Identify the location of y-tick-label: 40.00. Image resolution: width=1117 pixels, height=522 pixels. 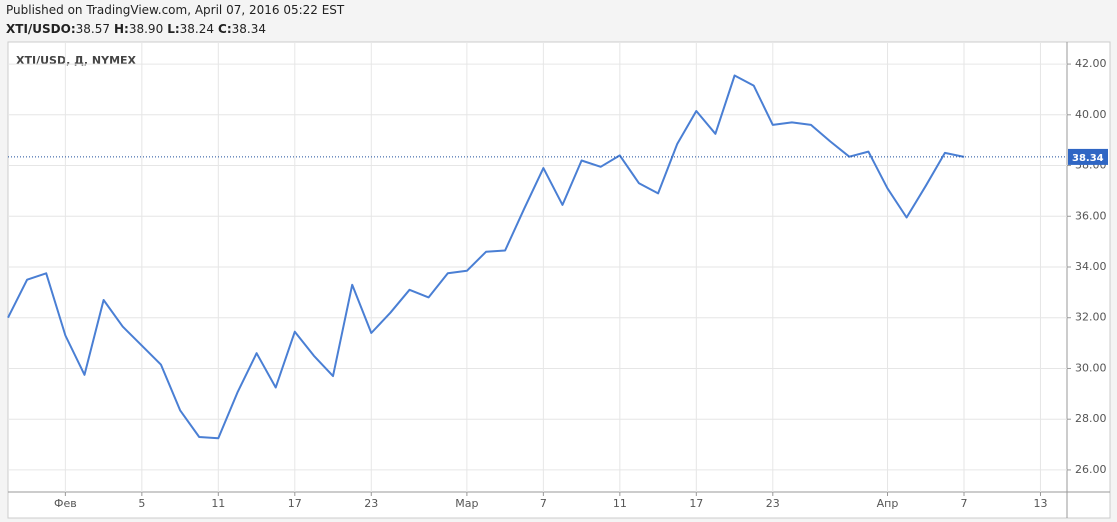
(1091, 114).